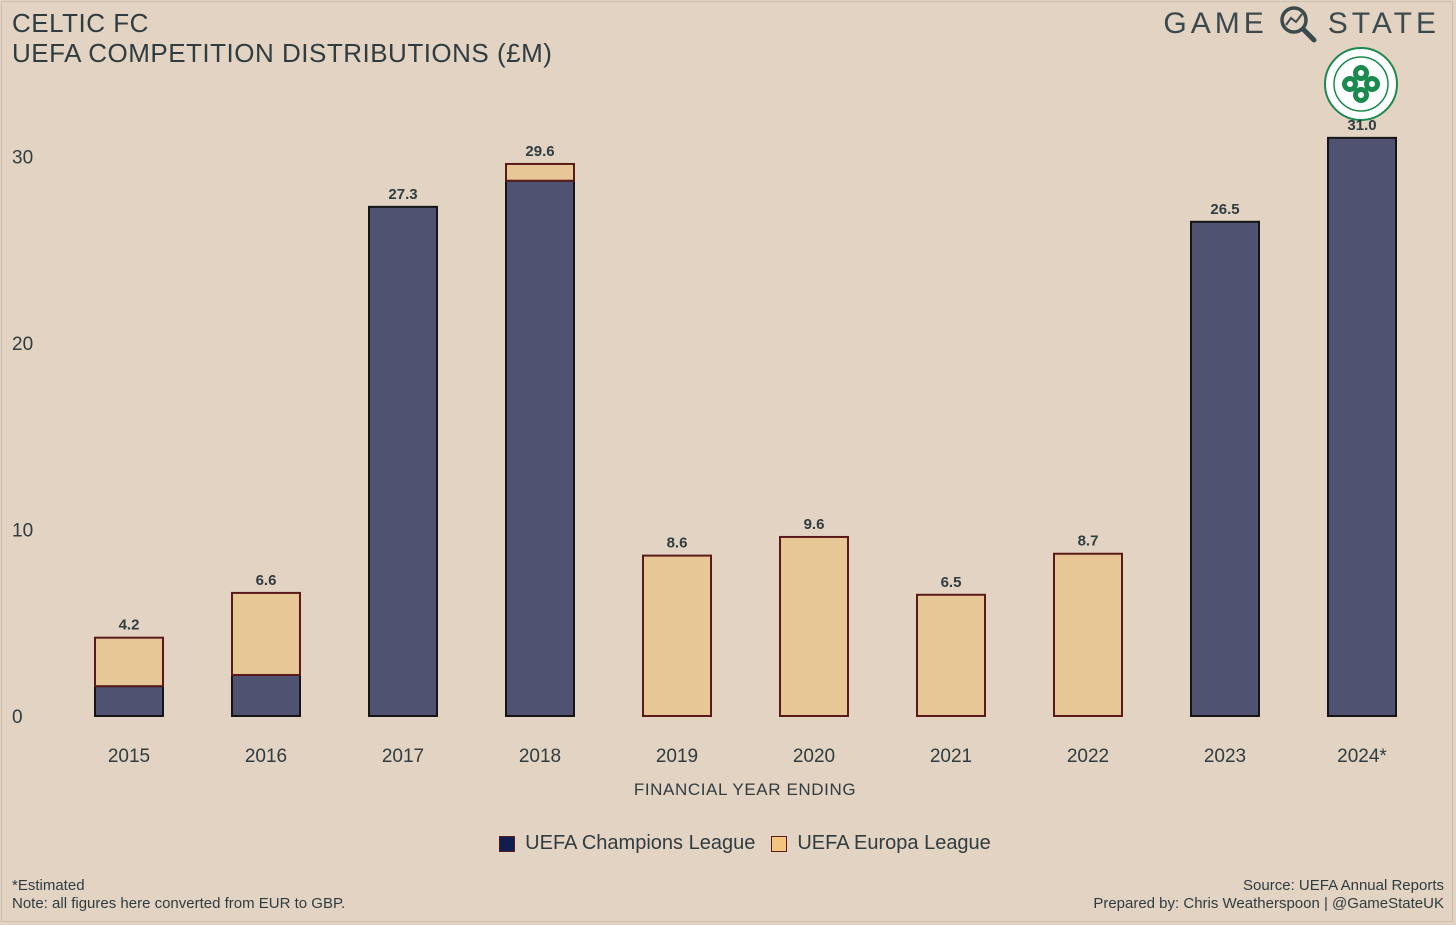  I want to click on legend-item-champions-league: UEFA Champions League, so click(627, 843).